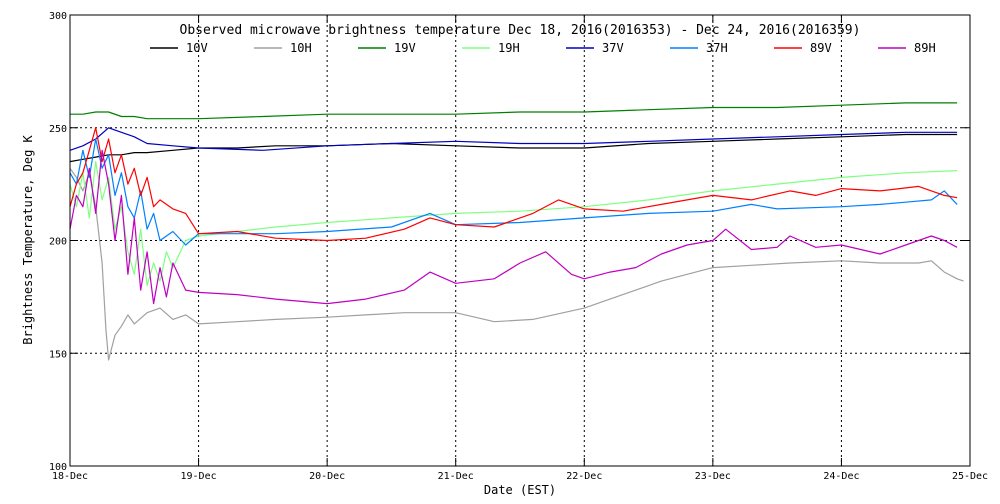 This screenshot has width=1000, height=504. What do you see at coordinates (327, 476) in the screenshot?
I see `x-tick-label: 20-Dec` at bounding box center [327, 476].